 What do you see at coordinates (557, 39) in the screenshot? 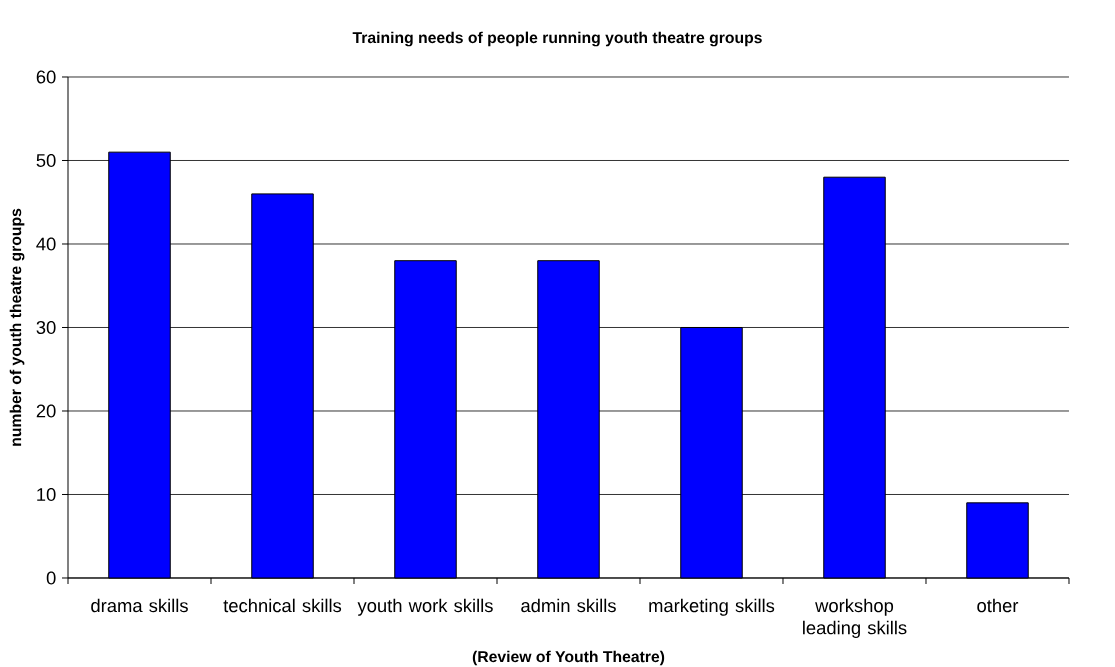
I see `chart-title: Training needs of people running youth theatre groups` at bounding box center [557, 39].